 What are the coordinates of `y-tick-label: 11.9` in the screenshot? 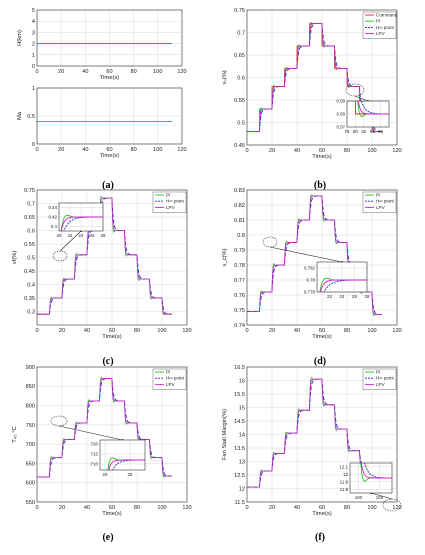 It's located at (344, 481).